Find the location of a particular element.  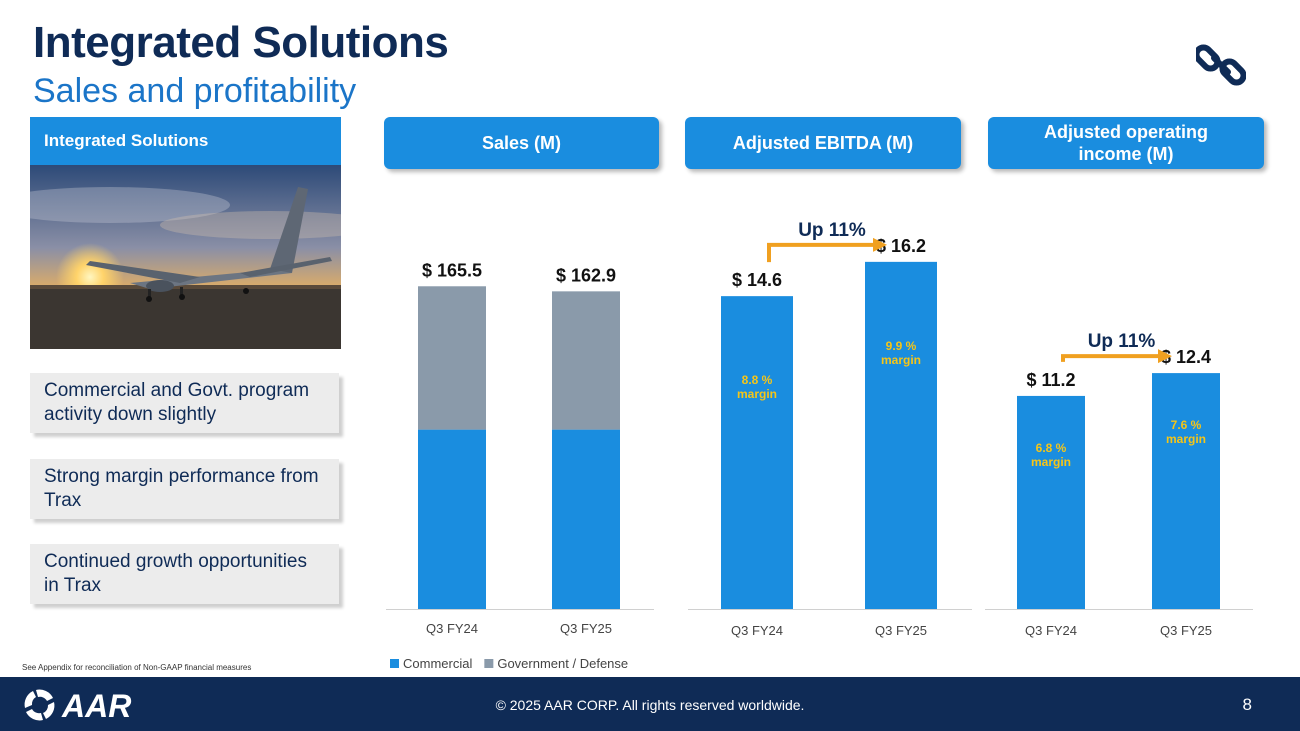

aircraft-photo is located at coordinates (185, 257).